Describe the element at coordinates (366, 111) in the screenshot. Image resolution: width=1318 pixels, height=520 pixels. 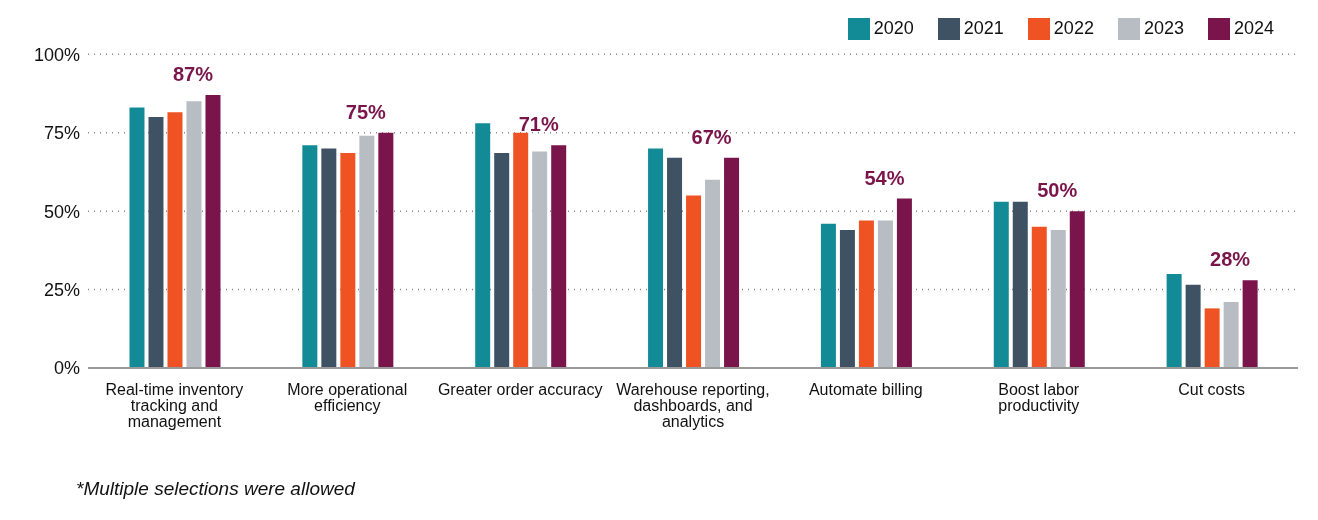
I see `data-label: 75%` at that location.